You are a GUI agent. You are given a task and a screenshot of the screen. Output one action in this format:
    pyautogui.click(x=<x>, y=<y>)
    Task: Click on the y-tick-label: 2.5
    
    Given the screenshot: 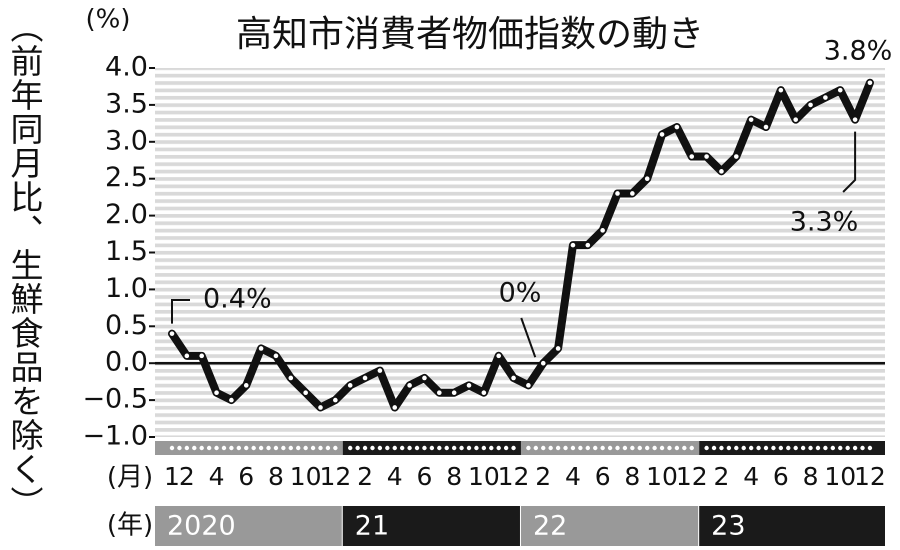 What is the action you would take?
    pyautogui.click(x=126, y=177)
    